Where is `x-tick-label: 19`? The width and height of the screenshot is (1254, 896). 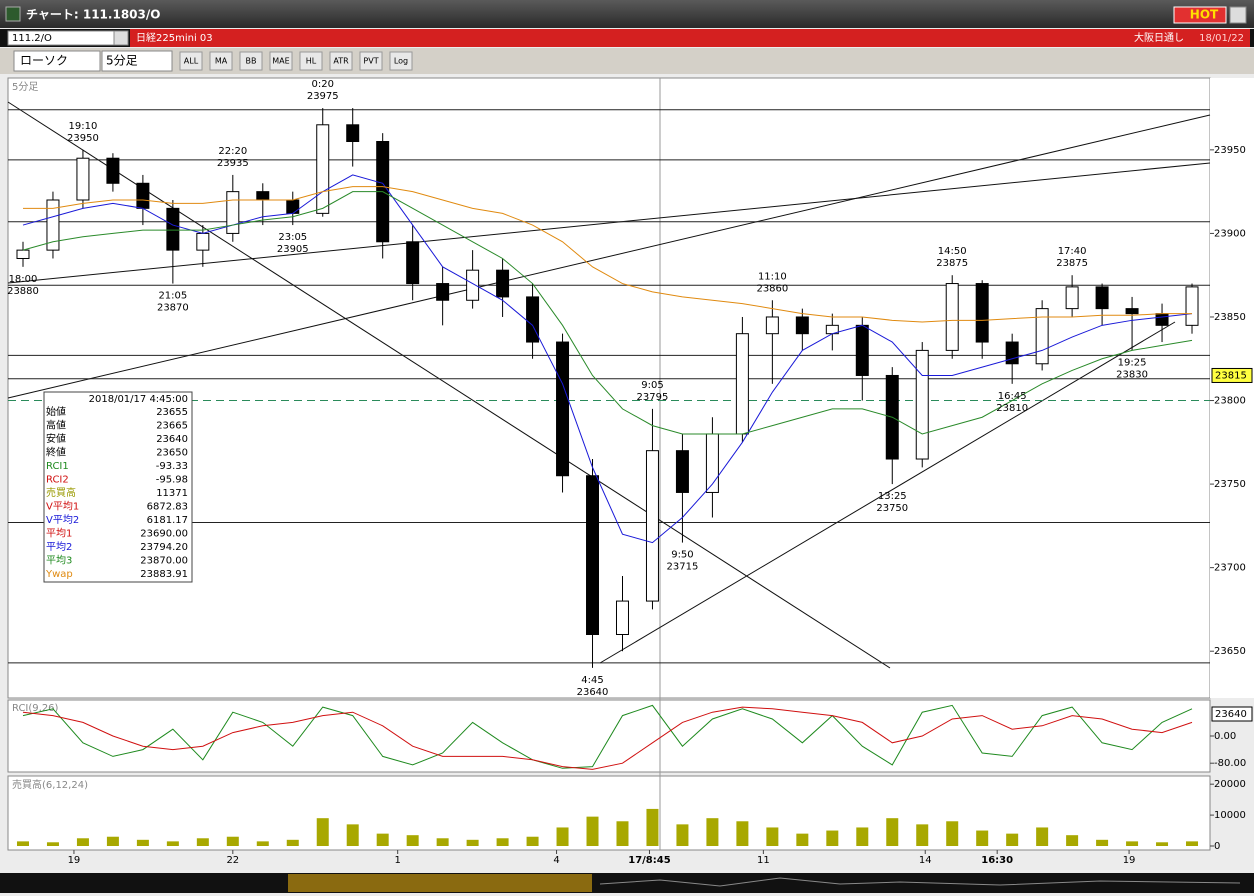 x-tick-label: 19 is located at coordinates (74, 860).